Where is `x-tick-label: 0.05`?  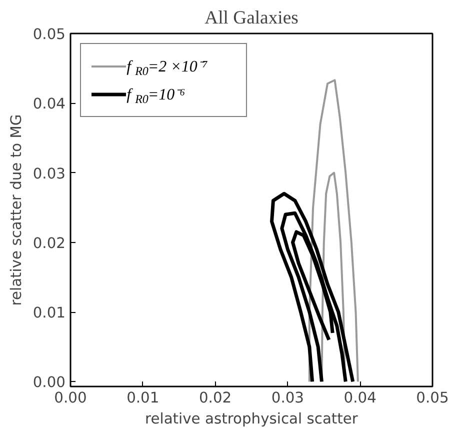
x-tick-label: 0.05 is located at coordinates (432, 398).